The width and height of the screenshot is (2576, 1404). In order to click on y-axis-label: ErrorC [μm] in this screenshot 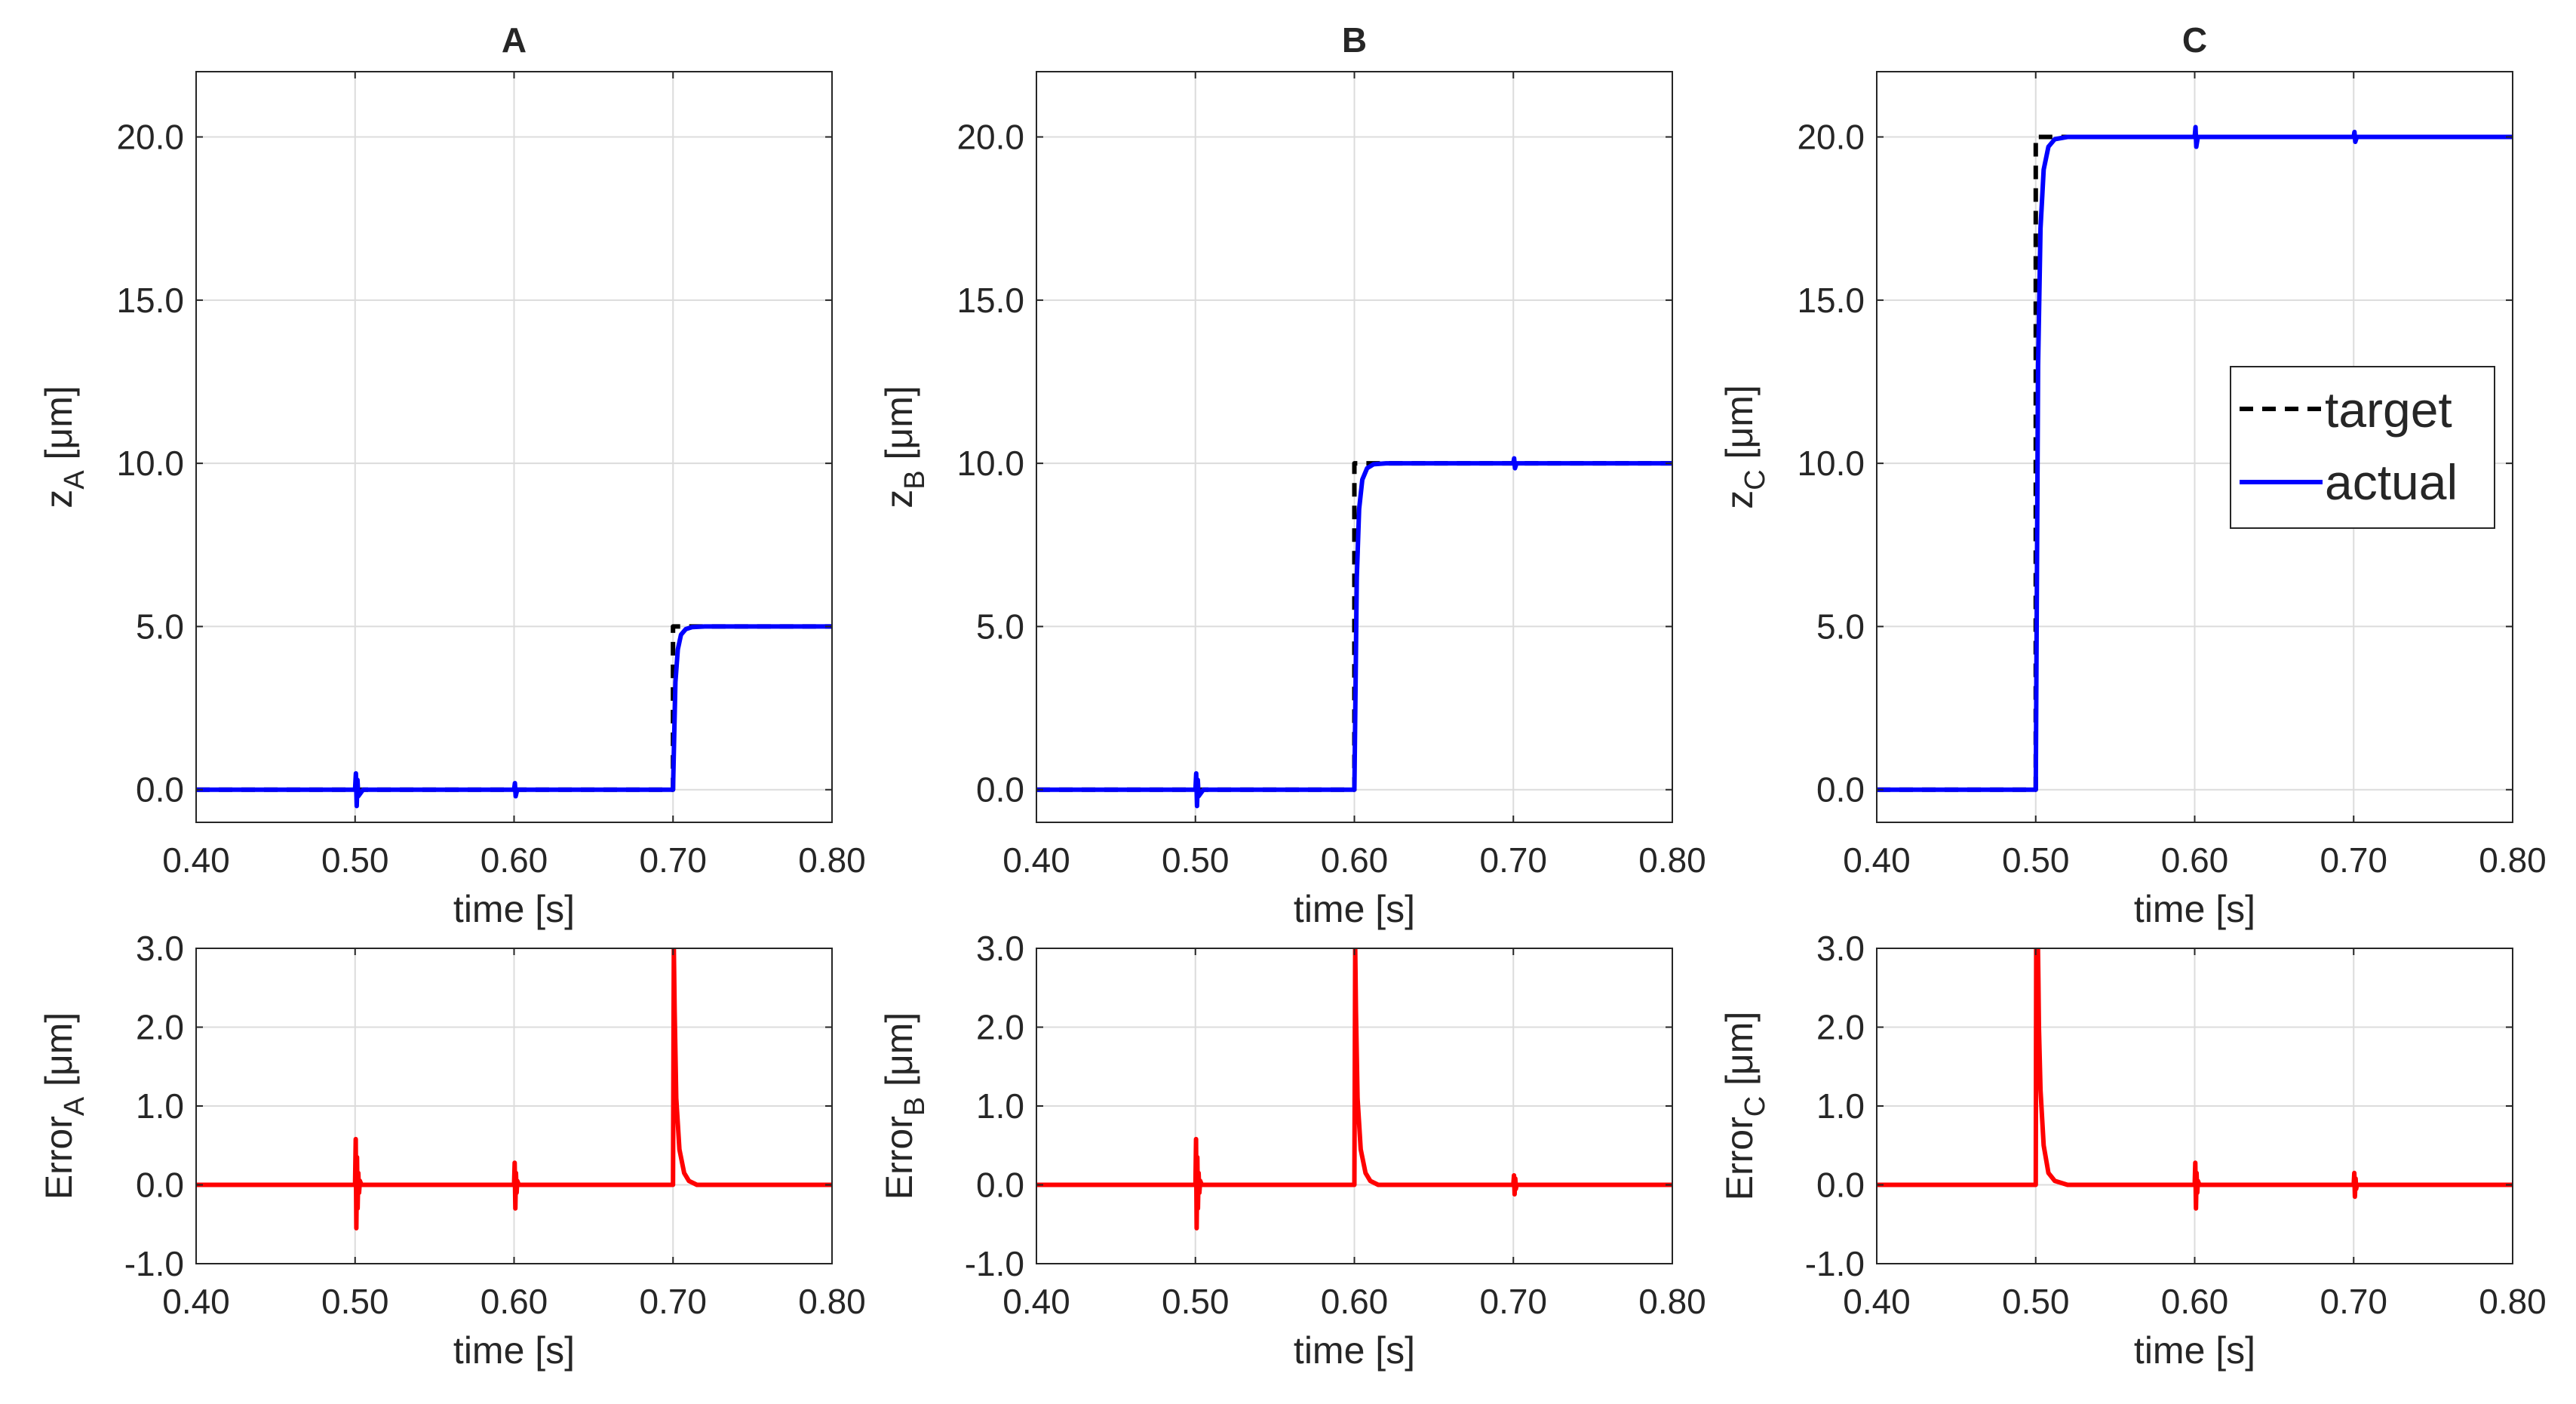, I will do `click(1745, 1107)`.